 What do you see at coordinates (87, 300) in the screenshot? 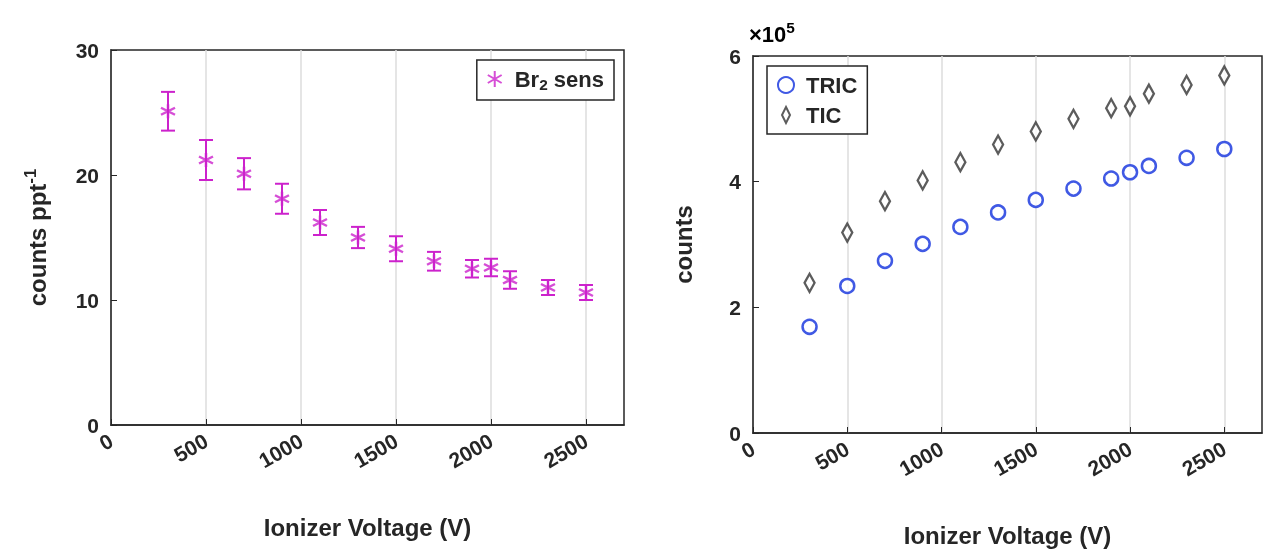
I see `y-tick-label: 10` at bounding box center [87, 300].